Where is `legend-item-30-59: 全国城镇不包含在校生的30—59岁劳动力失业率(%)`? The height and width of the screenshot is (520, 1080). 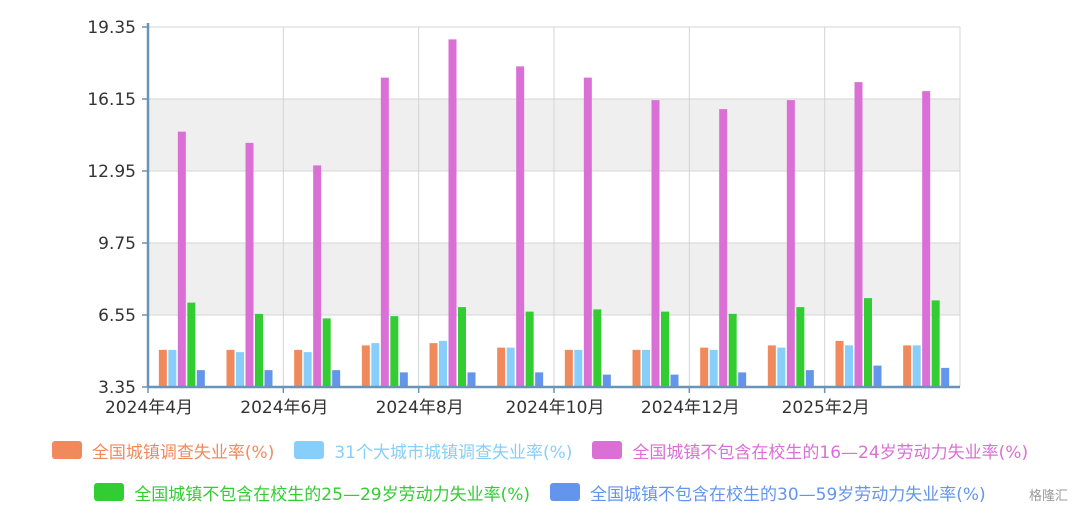
legend-item-30-59: 全国城镇不包含在校生的30—59岁劳动力失业率(%) is located at coordinates (768, 492).